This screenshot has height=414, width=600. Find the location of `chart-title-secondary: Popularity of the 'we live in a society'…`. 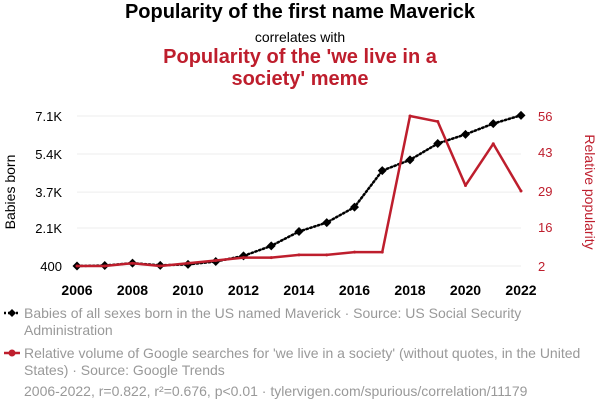

chart-title-secondary: Popularity of the 'we live in a society'… is located at coordinates (300, 68).